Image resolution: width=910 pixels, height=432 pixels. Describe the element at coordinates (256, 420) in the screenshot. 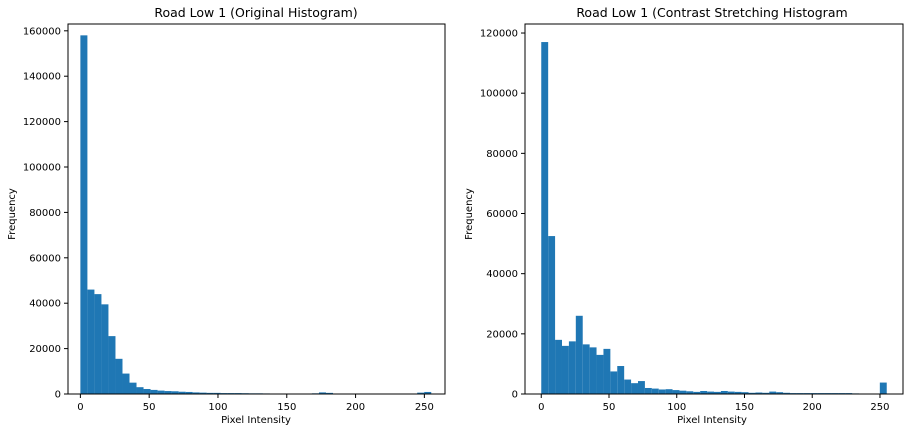

I see `left-x-axis-label: Pixel Intensity` at that location.